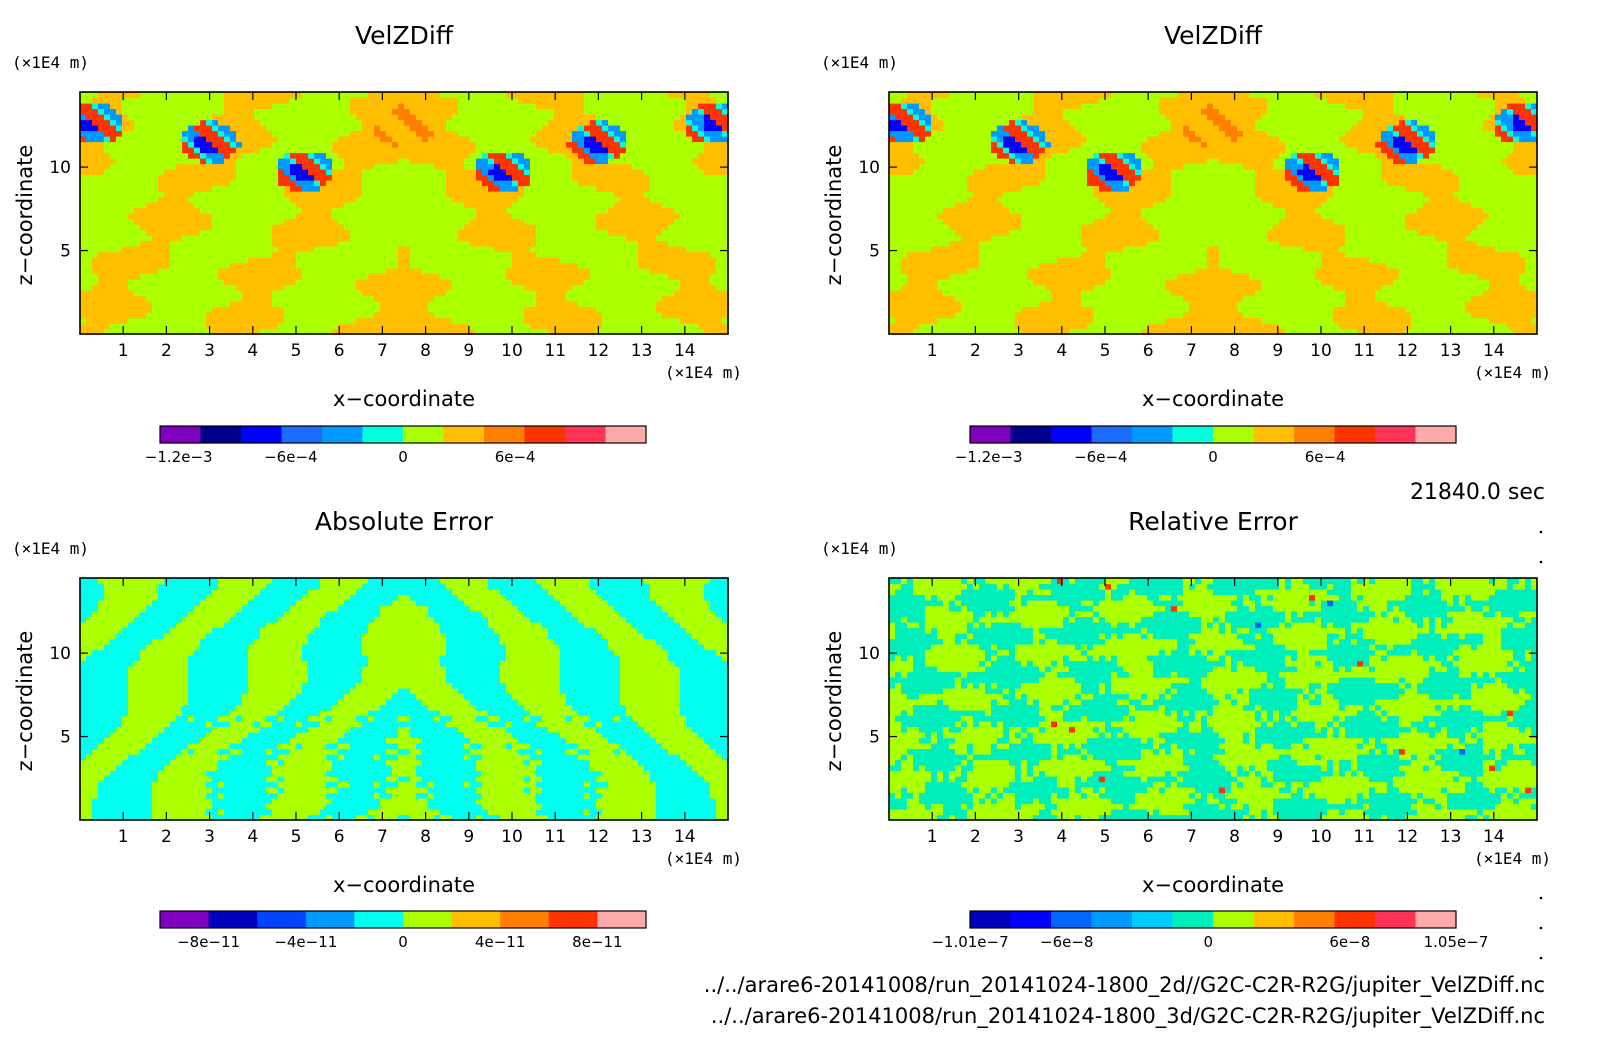 The image size is (1604, 1054). What do you see at coordinates (302, 434) in the screenshot?
I see `colorbar-swatch` at bounding box center [302, 434].